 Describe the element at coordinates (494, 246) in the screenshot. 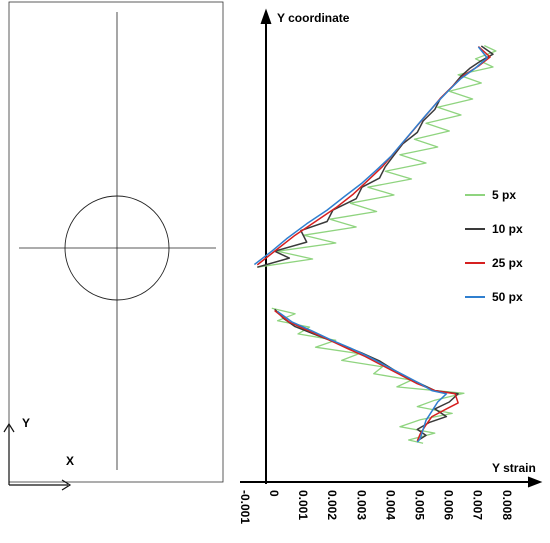

I see `legend: 5 px 10 px 25 px 50 px` at that location.